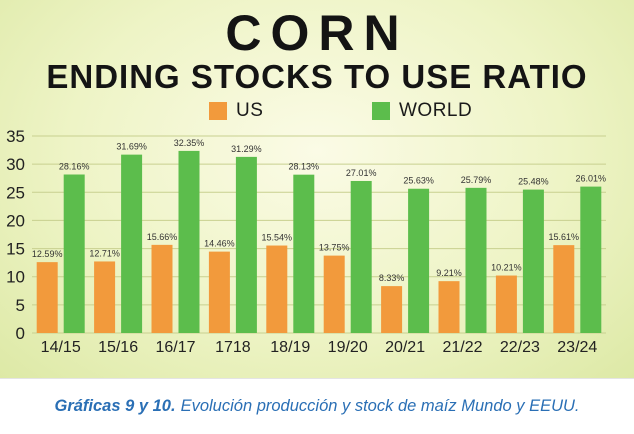 This screenshot has height=434, width=634. I want to click on chart-subtitle: ENDING STOCKS TO USE RATIO, so click(317, 76).